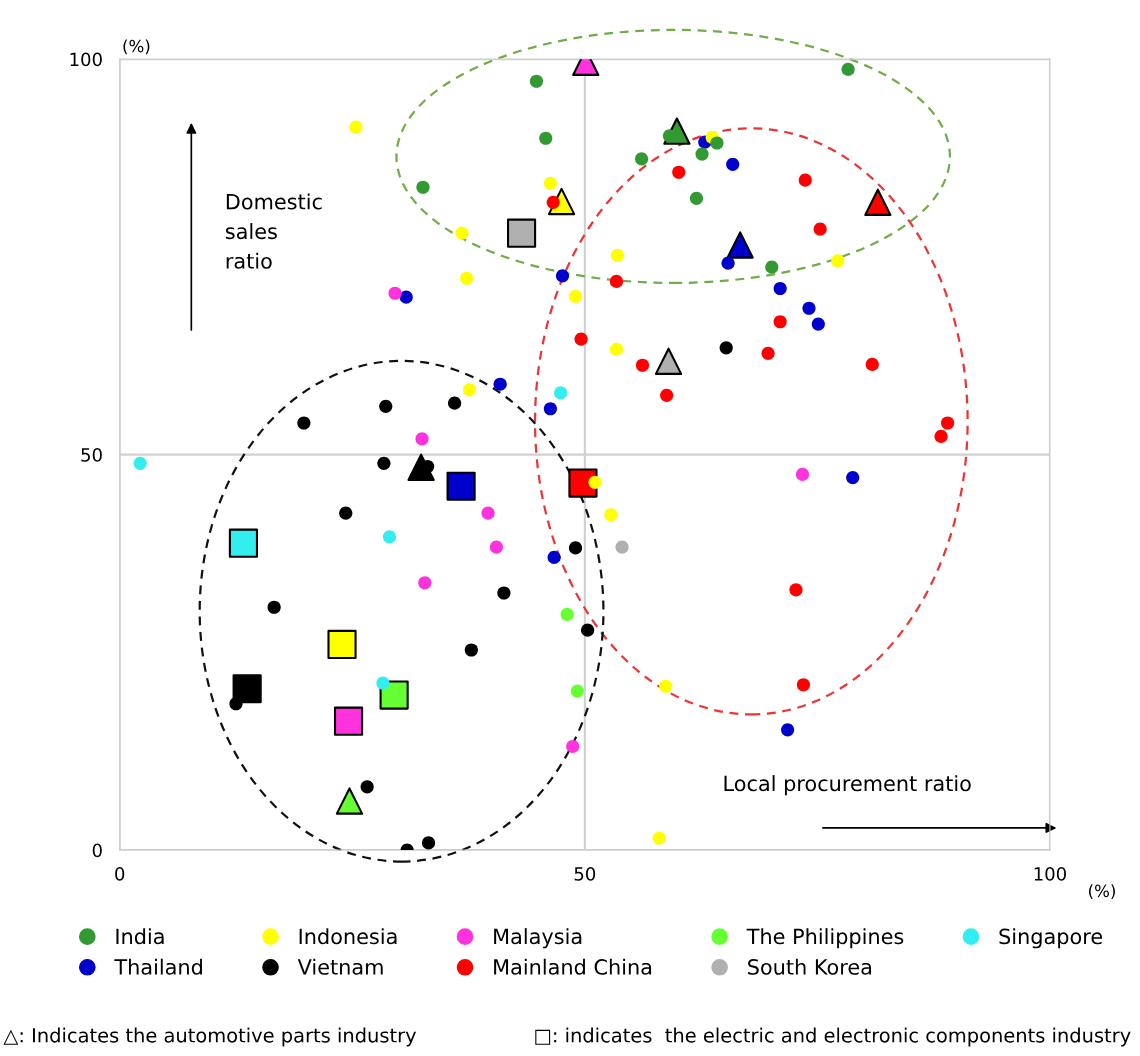  What do you see at coordinates (91, 455) in the screenshot?
I see `y-tick-label: 50` at bounding box center [91, 455].